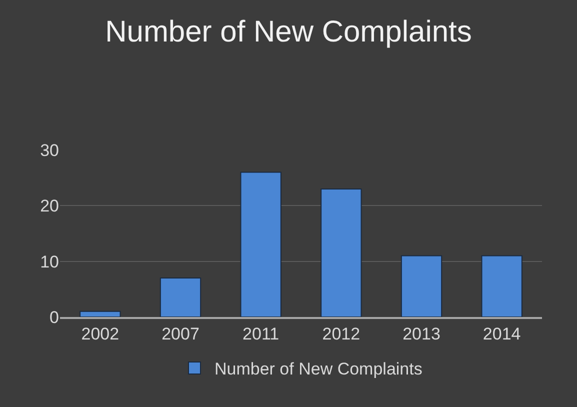  What do you see at coordinates (100, 334) in the screenshot?
I see `x-tick-label: 2002` at bounding box center [100, 334].